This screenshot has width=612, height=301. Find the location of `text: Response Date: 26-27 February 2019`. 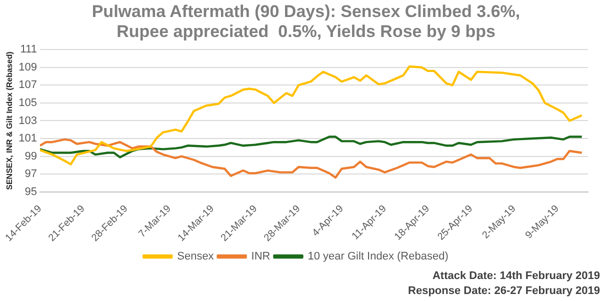

text: Response Date: 26-27 February 2019 is located at coordinates (504, 291).